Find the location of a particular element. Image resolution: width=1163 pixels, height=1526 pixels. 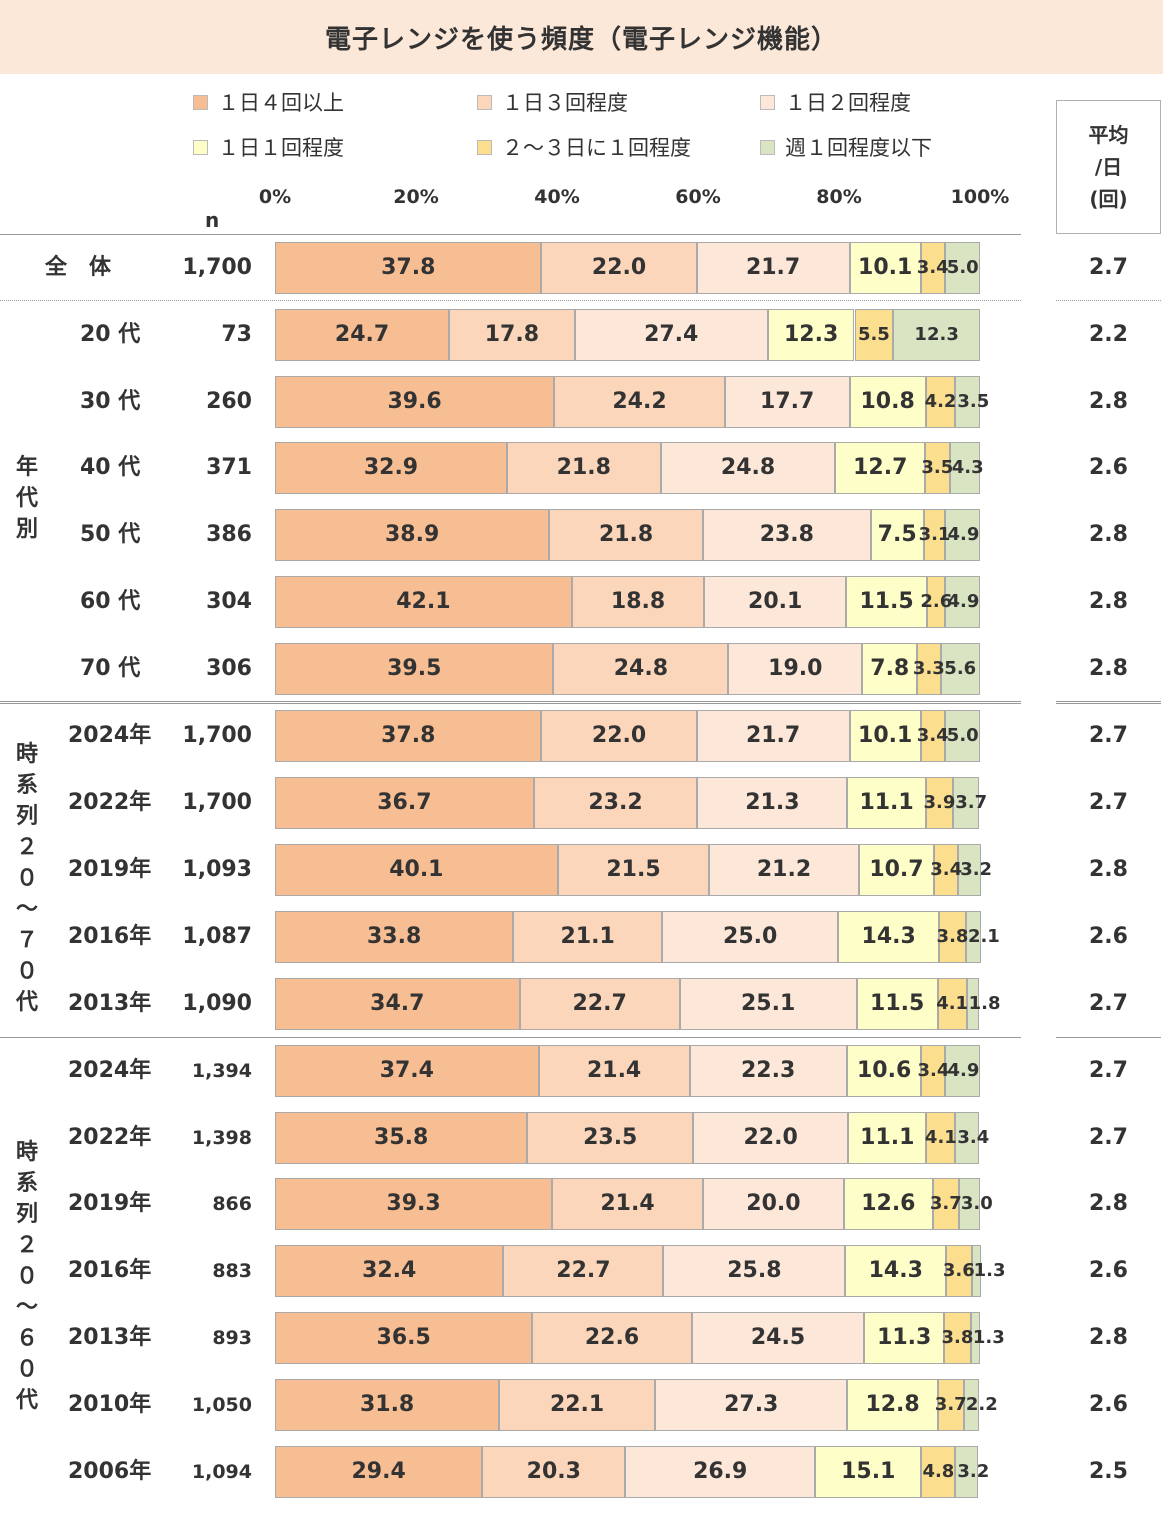

legend-item: 週１回程度以下 is located at coordinates (846, 147).